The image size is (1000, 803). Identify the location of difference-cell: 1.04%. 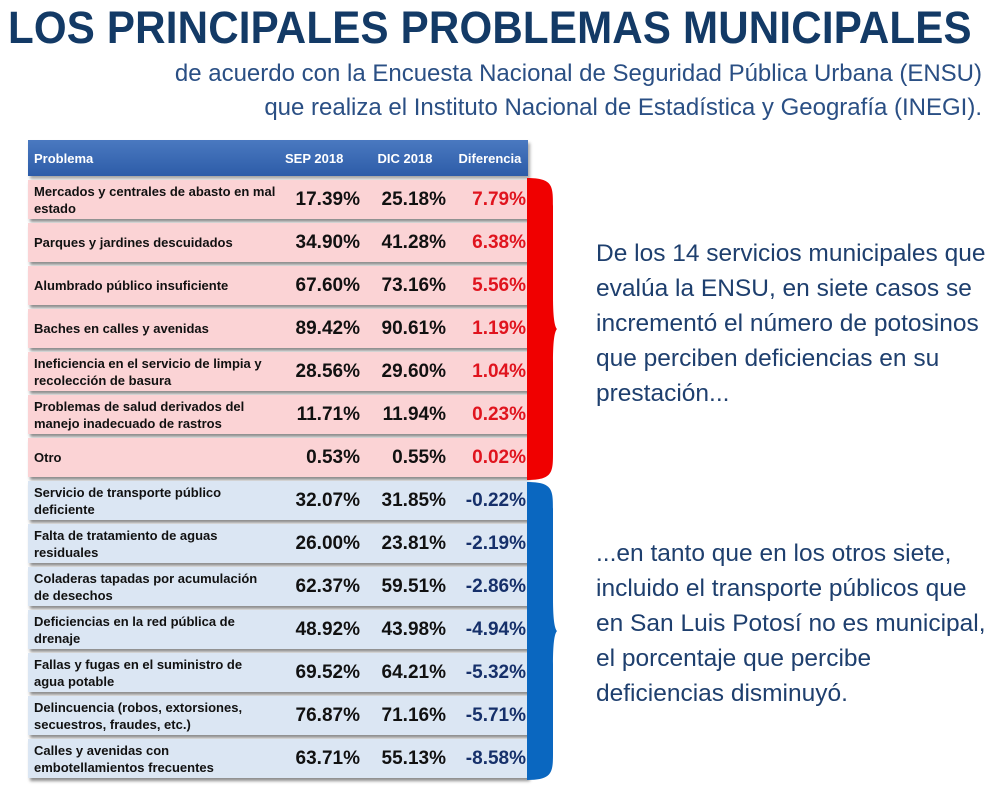
(499, 371).